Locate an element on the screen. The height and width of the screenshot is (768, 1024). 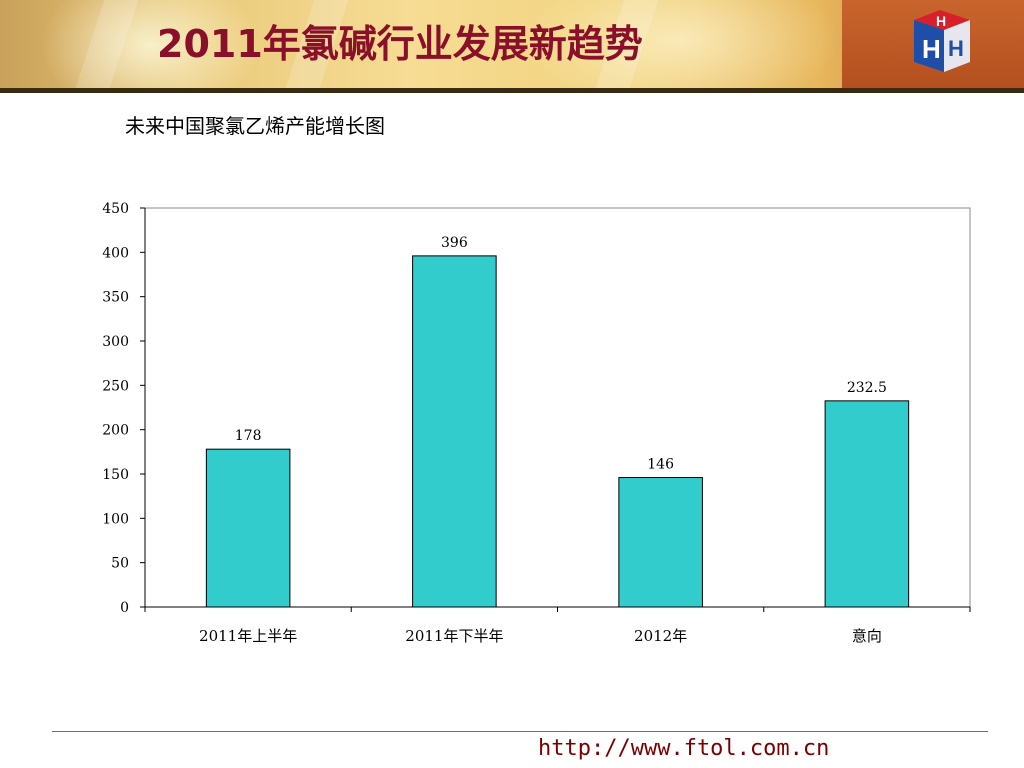
y-tick-label: 250 is located at coordinates (115, 386).